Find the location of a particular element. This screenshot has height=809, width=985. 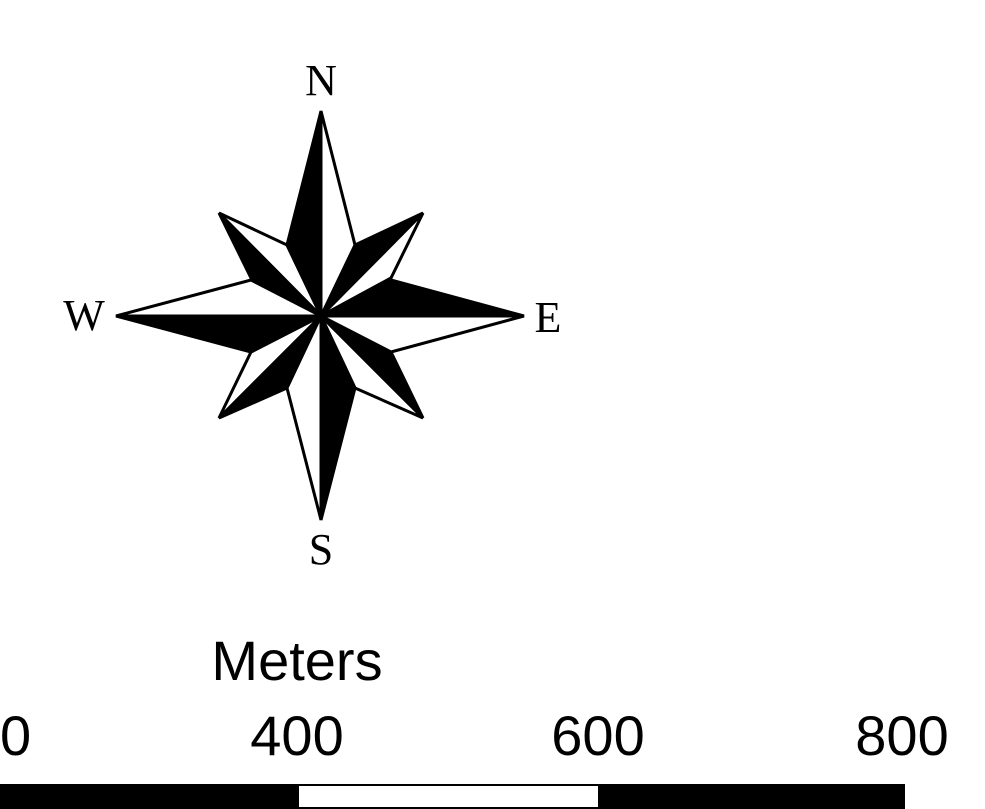

compass-label-east: E is located at coordinates (548, 317).